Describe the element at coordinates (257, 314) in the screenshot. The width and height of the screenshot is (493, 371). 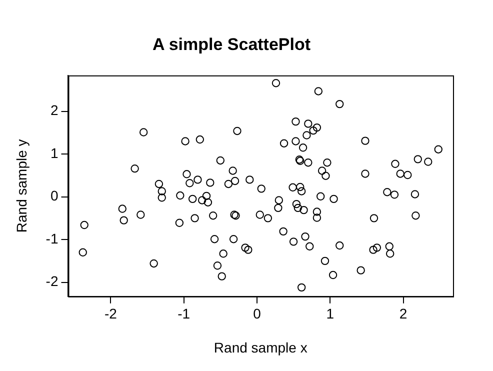
I see `x-tick-label: 0` at that location.